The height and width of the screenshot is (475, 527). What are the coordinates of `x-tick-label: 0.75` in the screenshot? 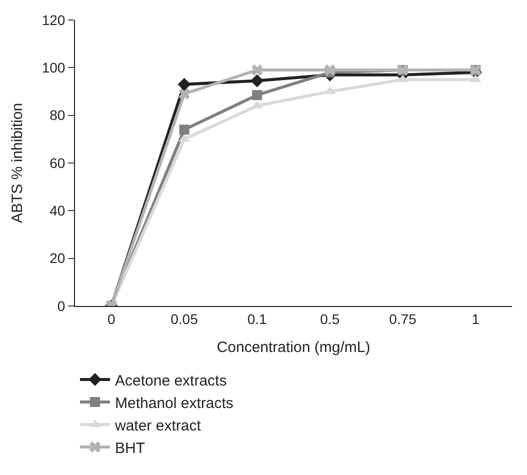 It's located at (403, 318).